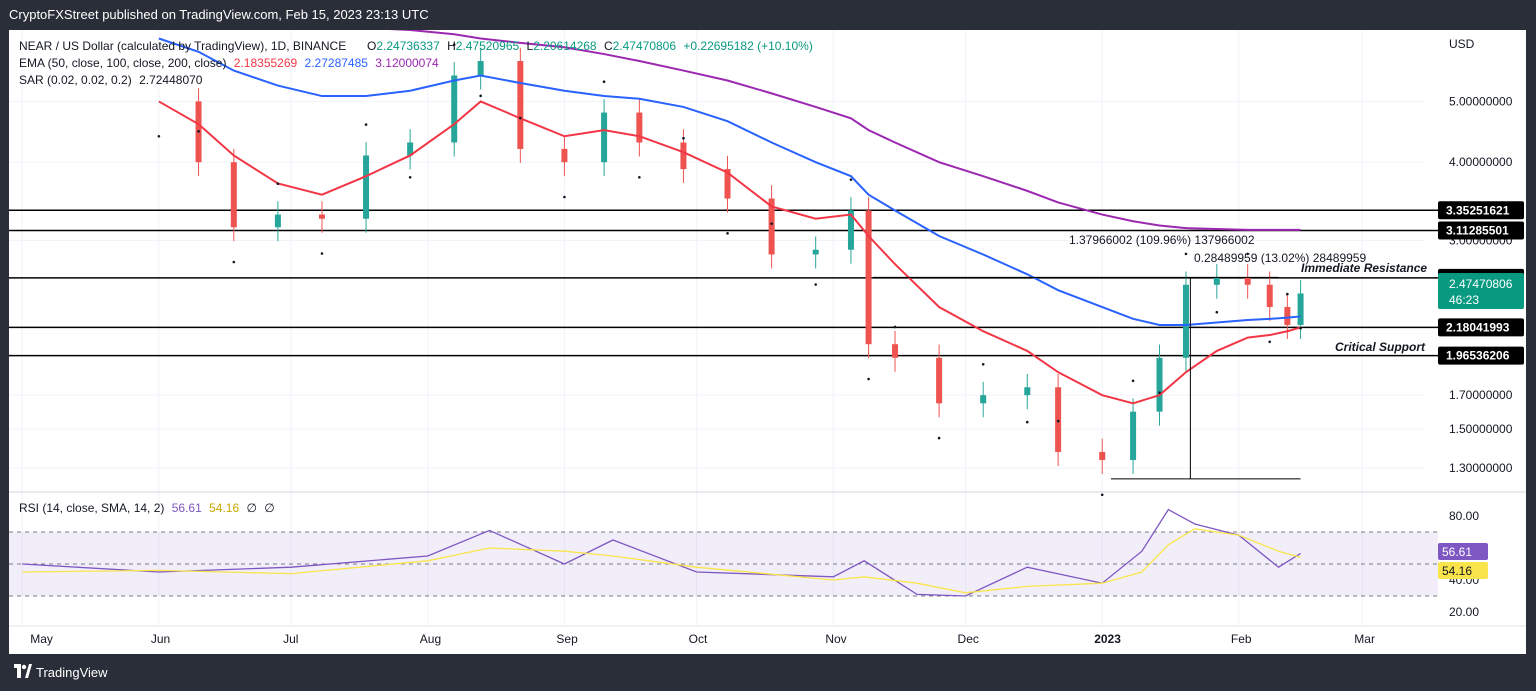 This screenshot has width=1536, height=691. Describe the element at coordinates (1478, 210) in the screenshot. I see `level-tag-label: 3.35251621` at that location.